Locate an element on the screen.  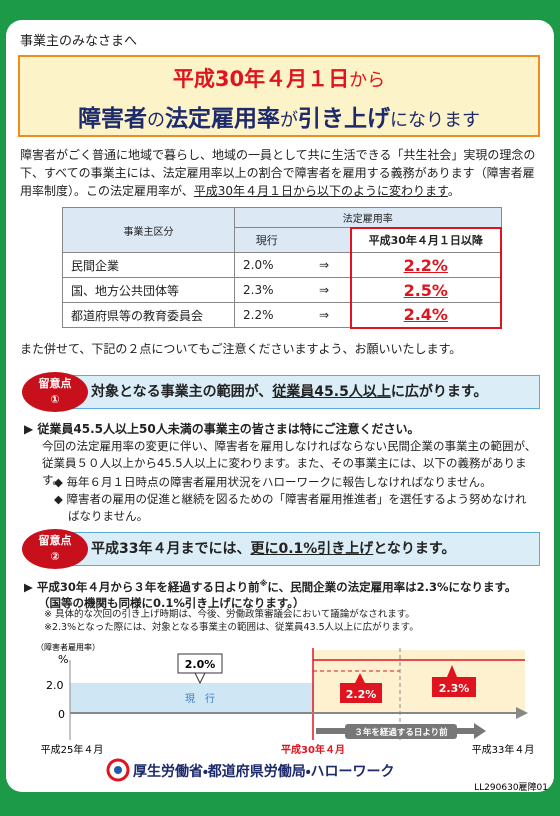
header-cell: 法定雇用率 is located at coordinates (368, 217).